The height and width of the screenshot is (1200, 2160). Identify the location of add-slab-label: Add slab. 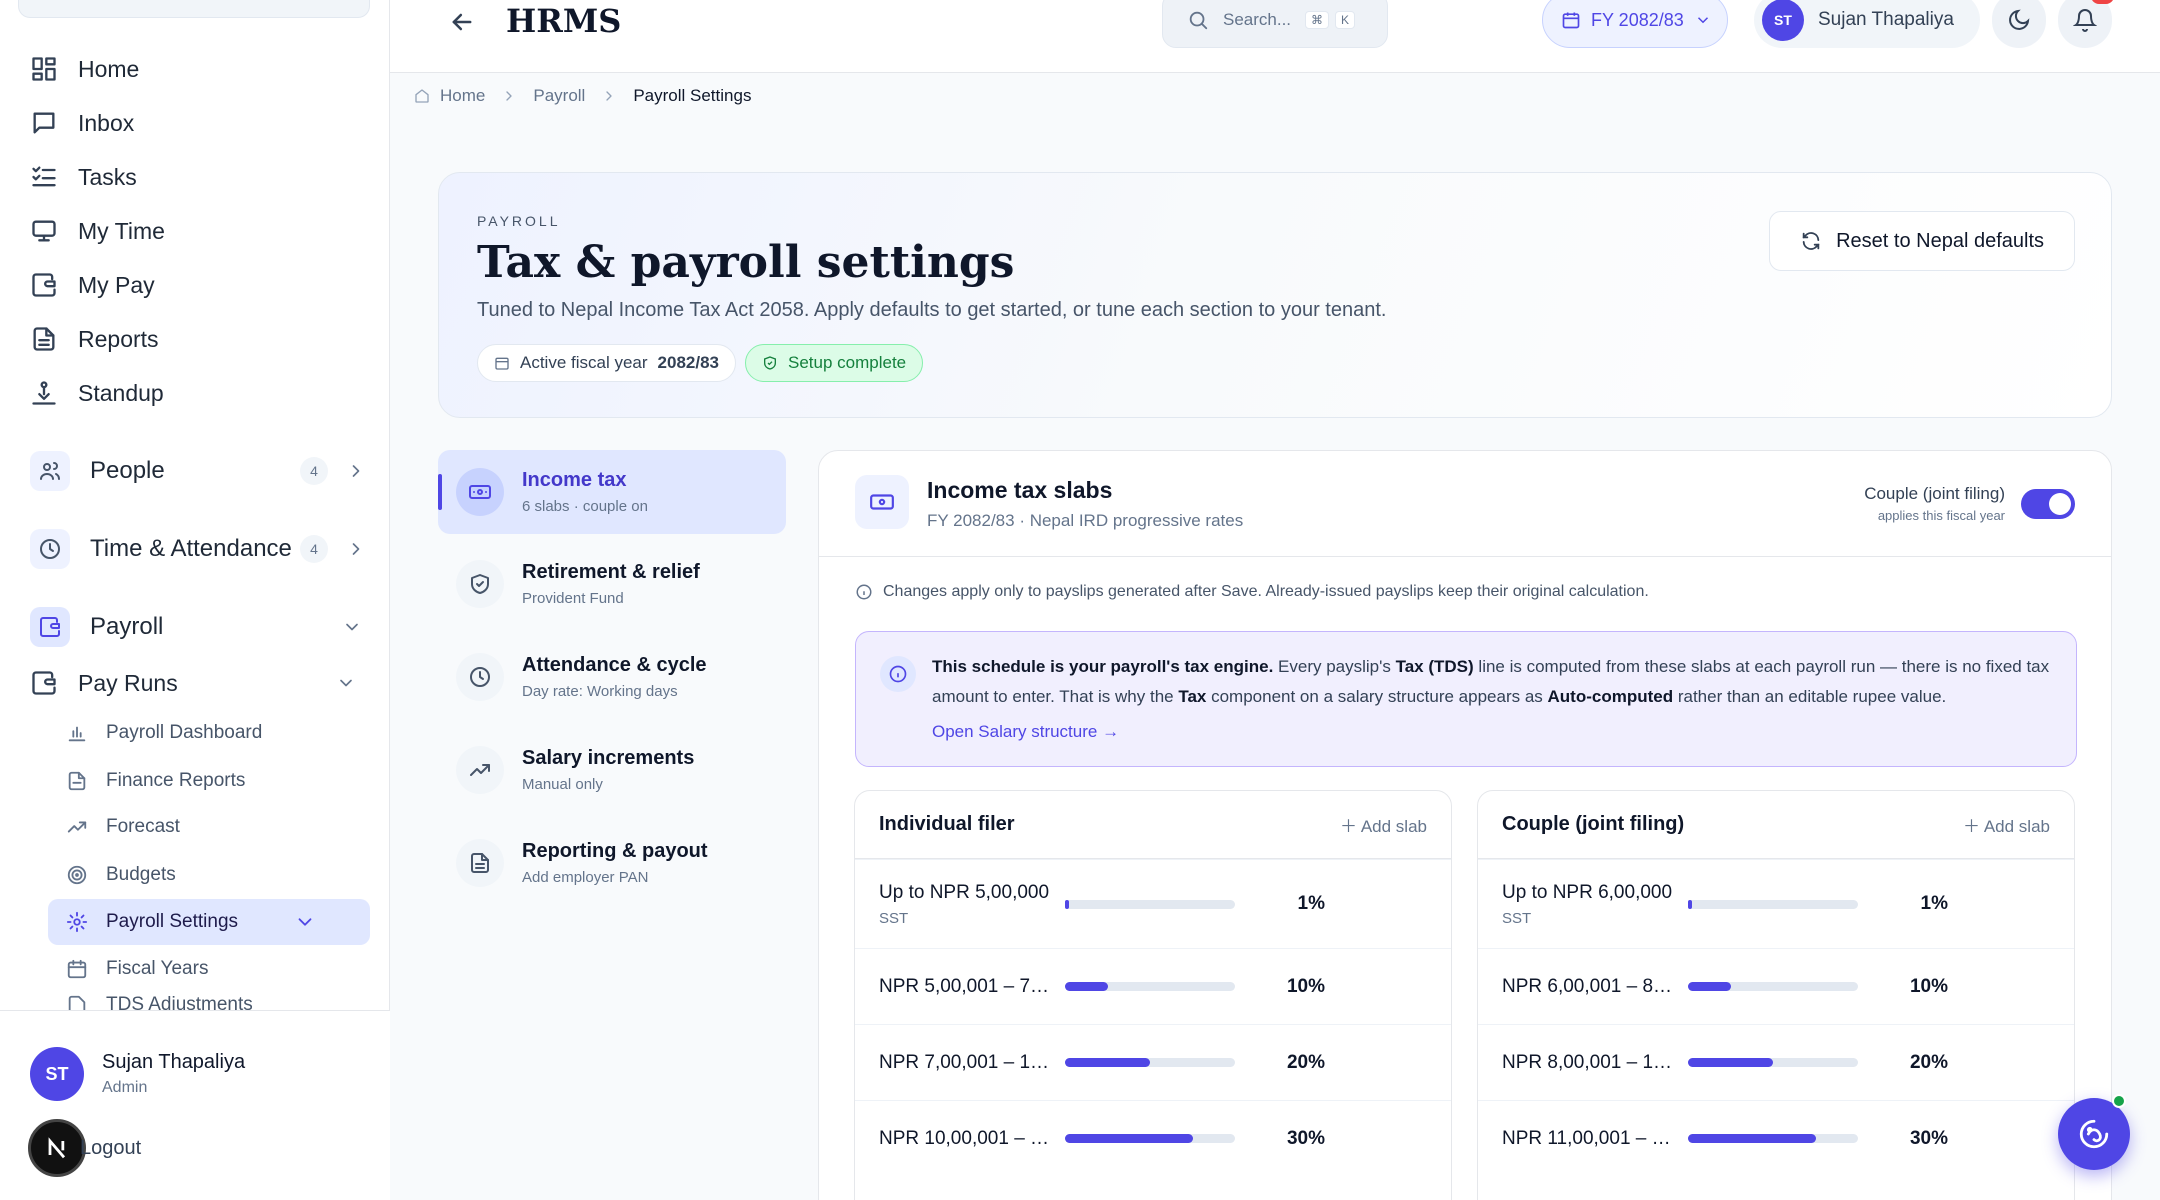
(1393, 826).